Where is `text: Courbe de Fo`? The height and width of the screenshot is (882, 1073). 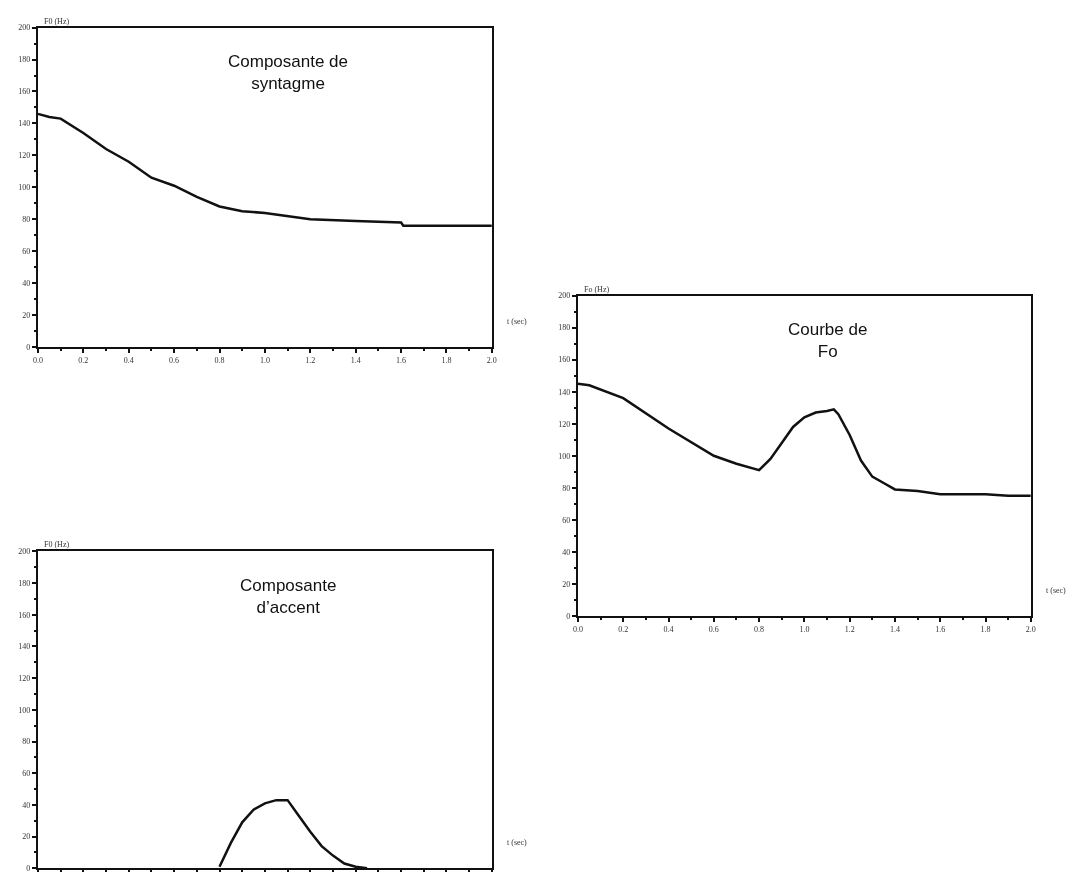 text: Courbe de Fo is located at coordinates (828, 341).